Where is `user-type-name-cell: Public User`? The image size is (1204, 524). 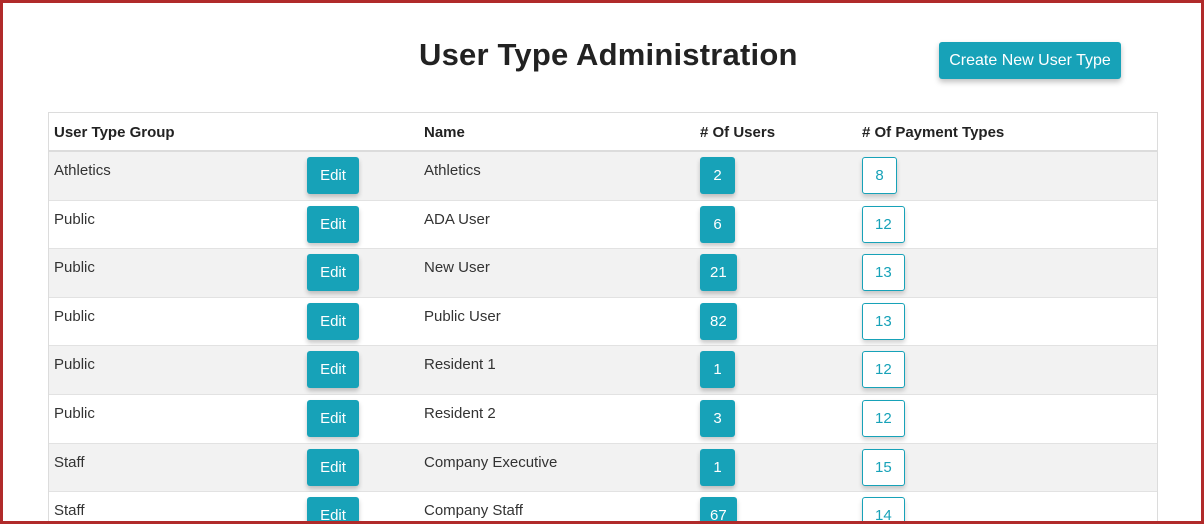 user-type-name-cell: Public User is located at coordinates (462, 316).